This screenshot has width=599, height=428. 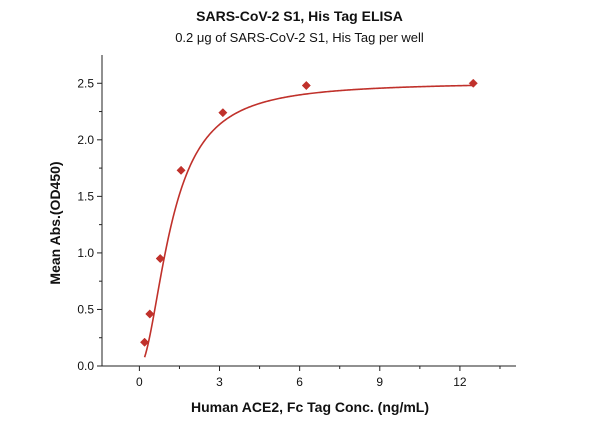 What do you see at coordinates (85, 366) in the screenshot?
I see `y-tick-label: 0.0` at bounding box center [85, 366].